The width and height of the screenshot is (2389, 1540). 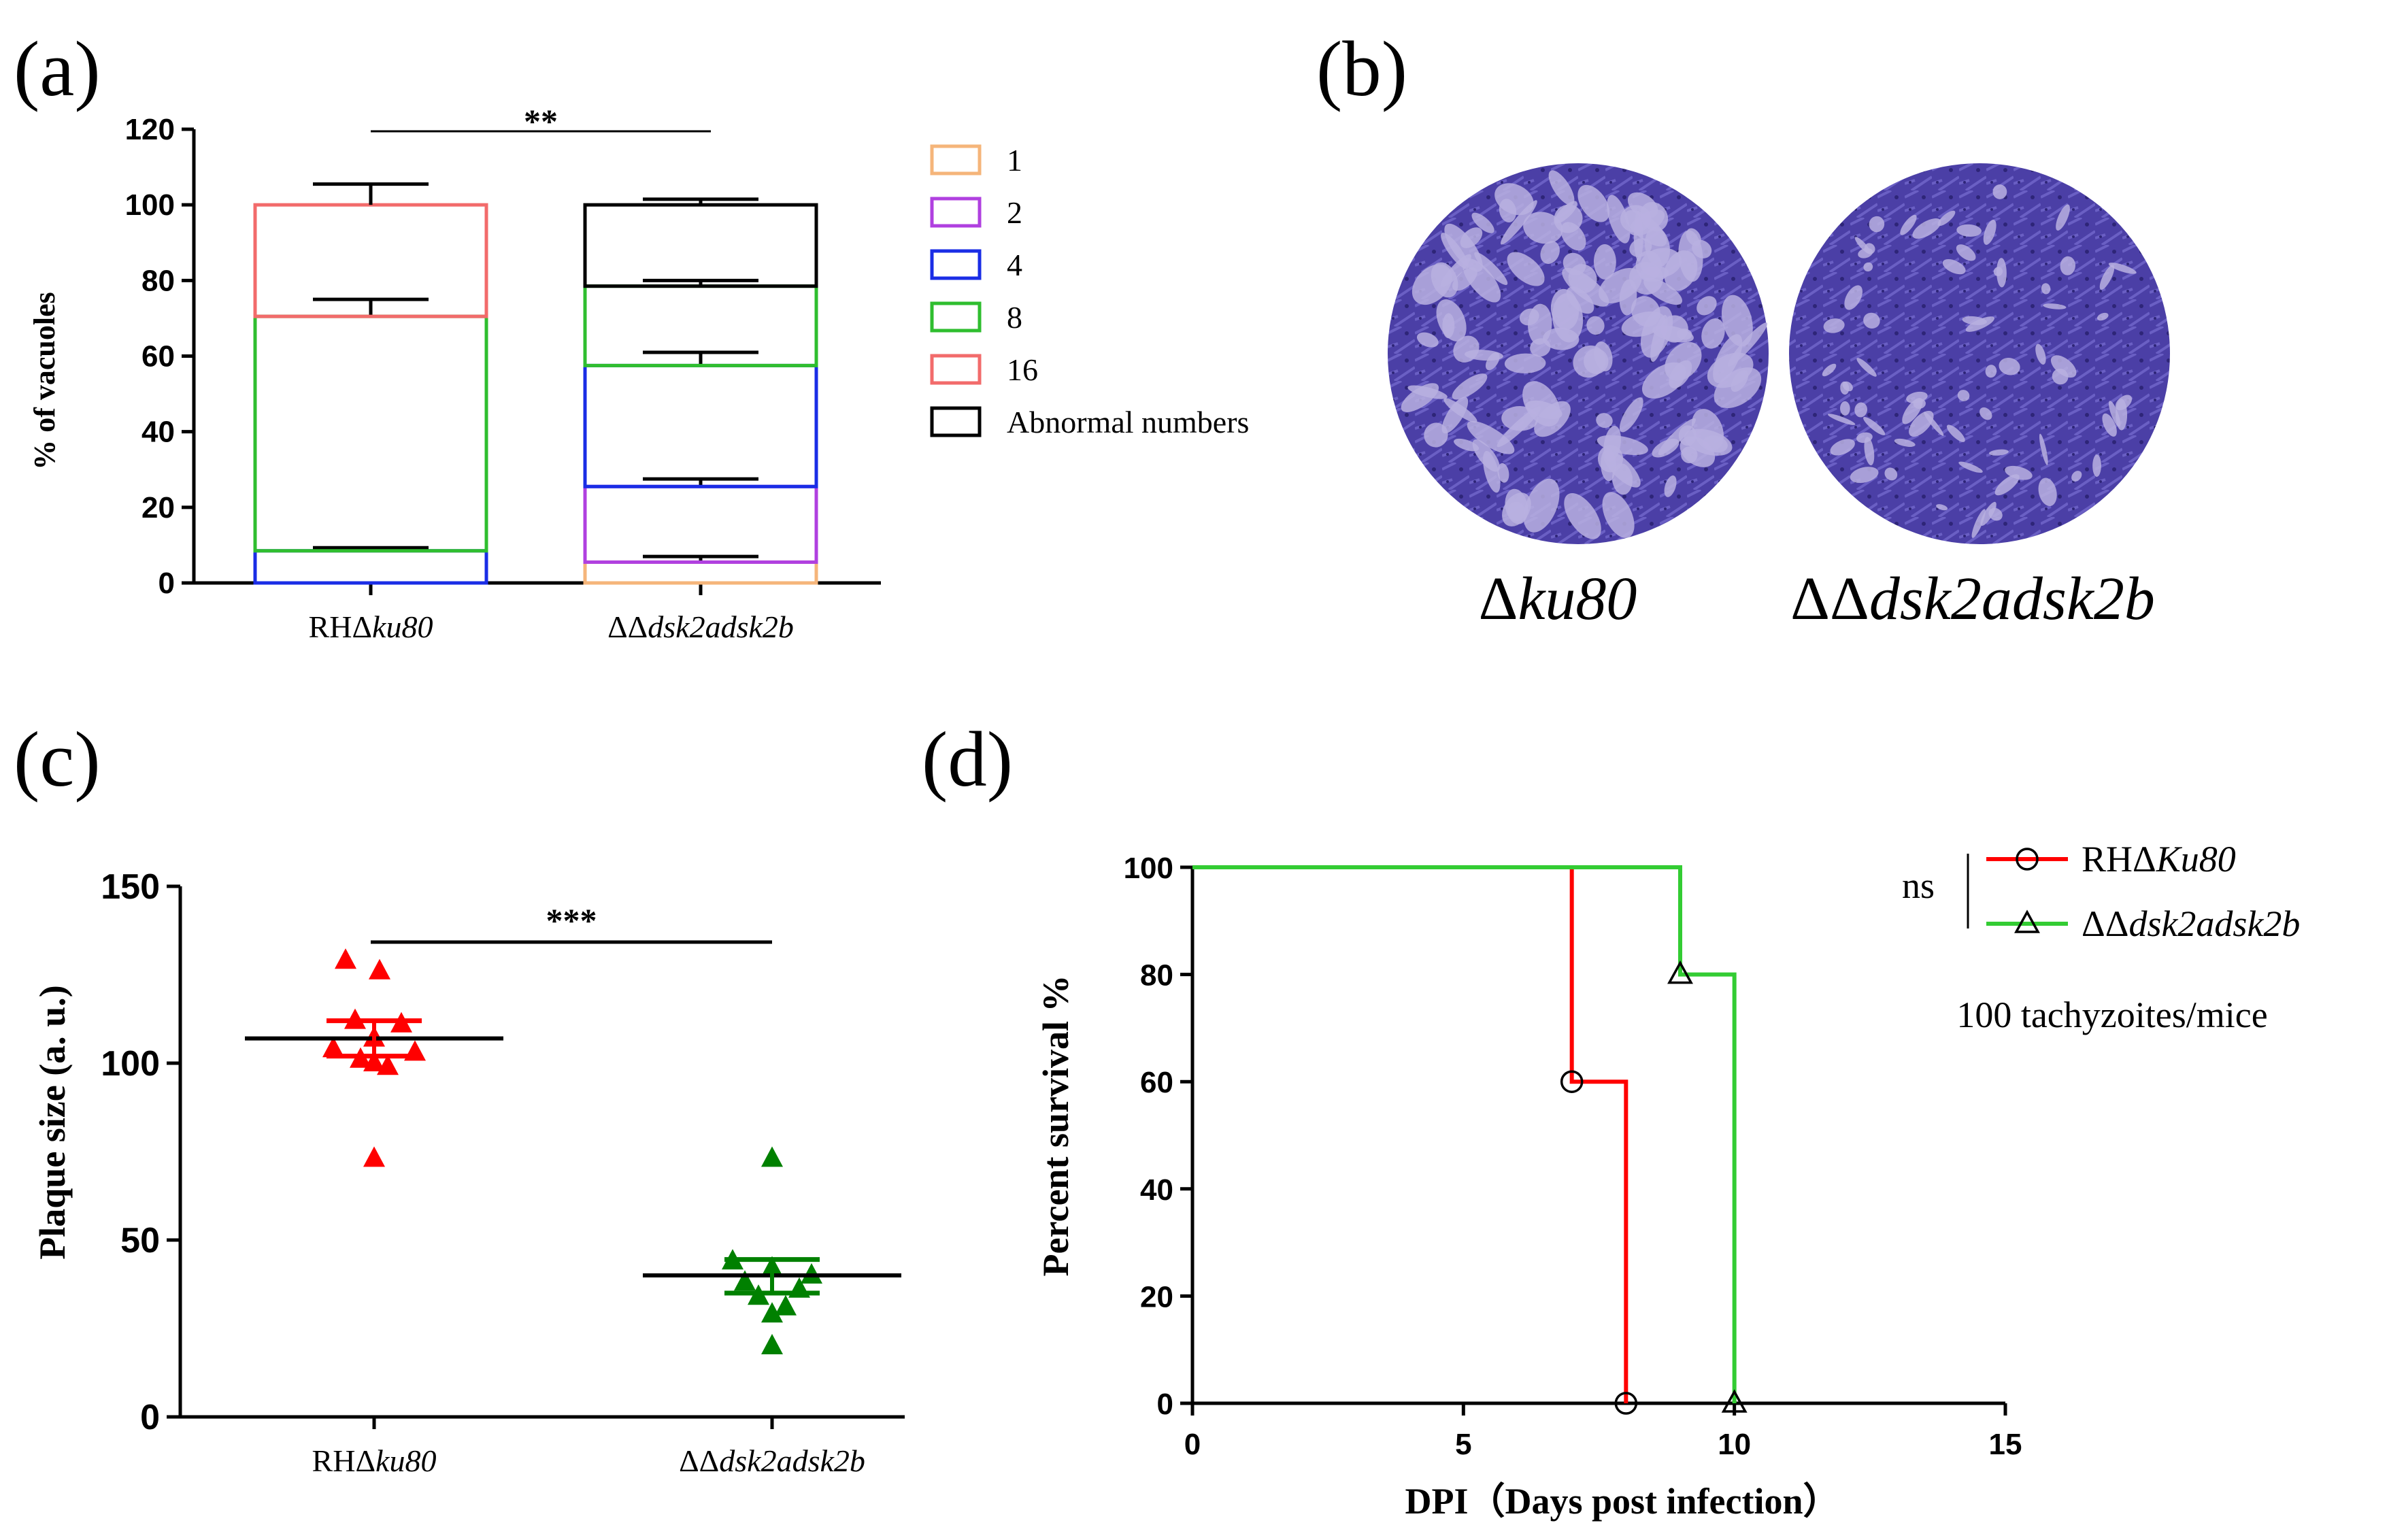 I want to click on legend-label: 1, so click(x=1015, y=160).